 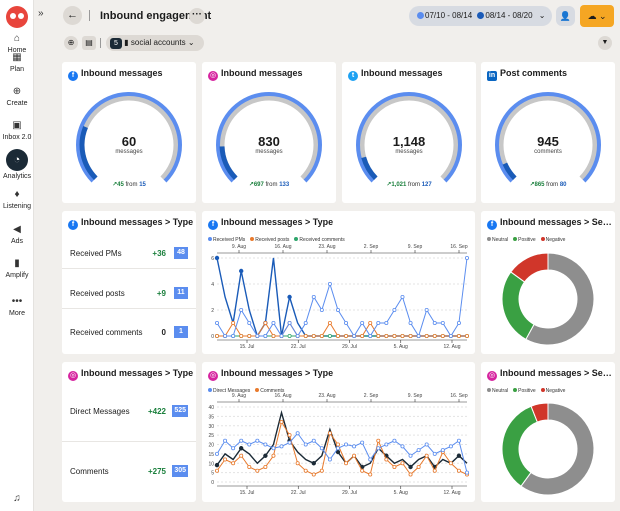 What do you see at coordinates (269, 240) in the screenshot?
I see `legend-item: Received posts` at bounding box center [269, 240].